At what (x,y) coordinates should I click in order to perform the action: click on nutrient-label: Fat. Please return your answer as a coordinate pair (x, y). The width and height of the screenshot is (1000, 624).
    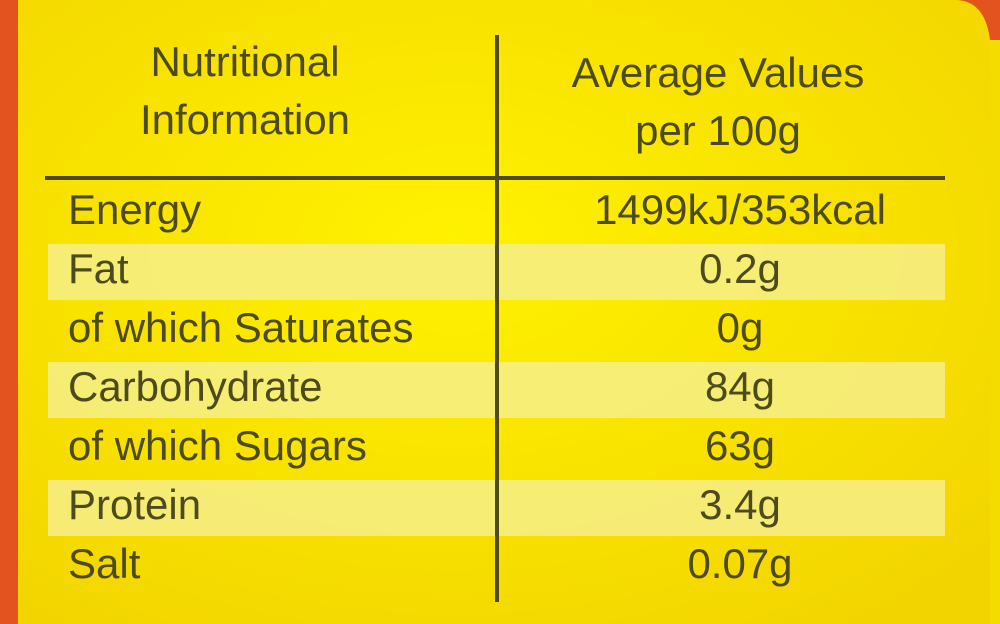
    Looking at the image, I should click on (98, 268).